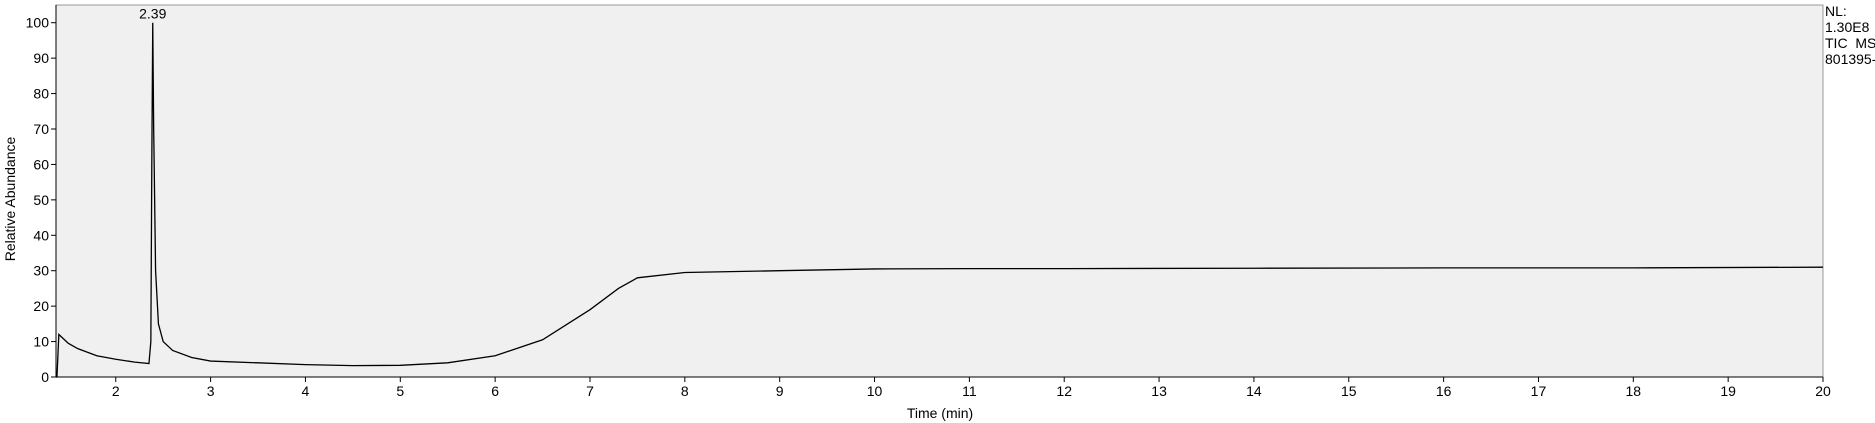 The width and height of the screenshot is (1875, 423). What do you see at coordinates (1064, 391) in the screenshot?
I see `x-tick-label: 12` at bounding box center [1064, 391].